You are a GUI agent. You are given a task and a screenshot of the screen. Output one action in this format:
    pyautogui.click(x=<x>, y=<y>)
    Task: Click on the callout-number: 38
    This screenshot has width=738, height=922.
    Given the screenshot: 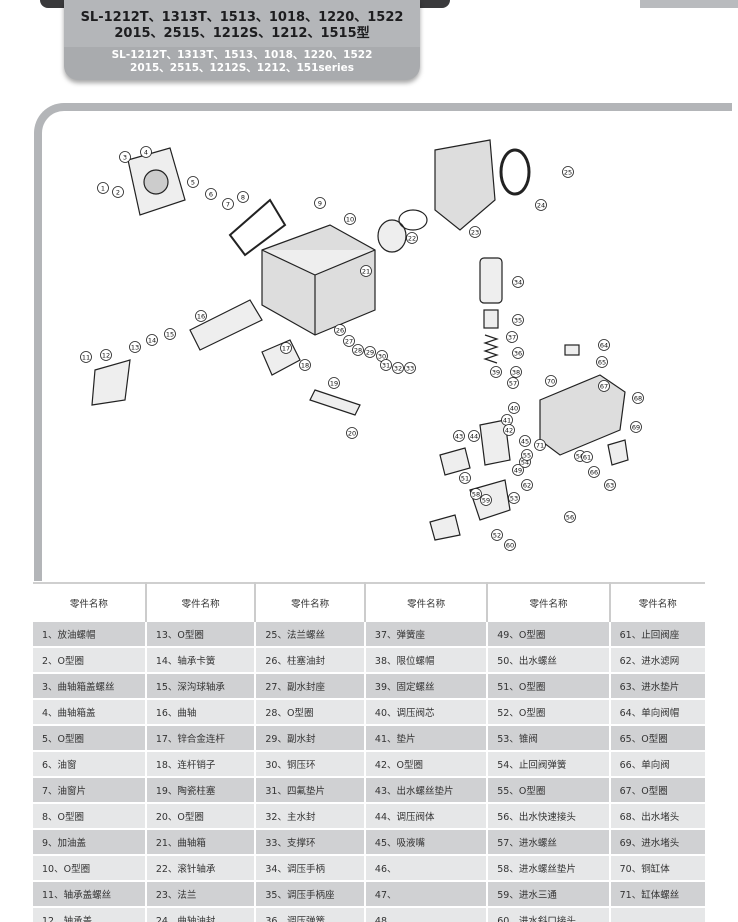 What is the action you would take?
    pyautogui.click(x=516, y=373)
    